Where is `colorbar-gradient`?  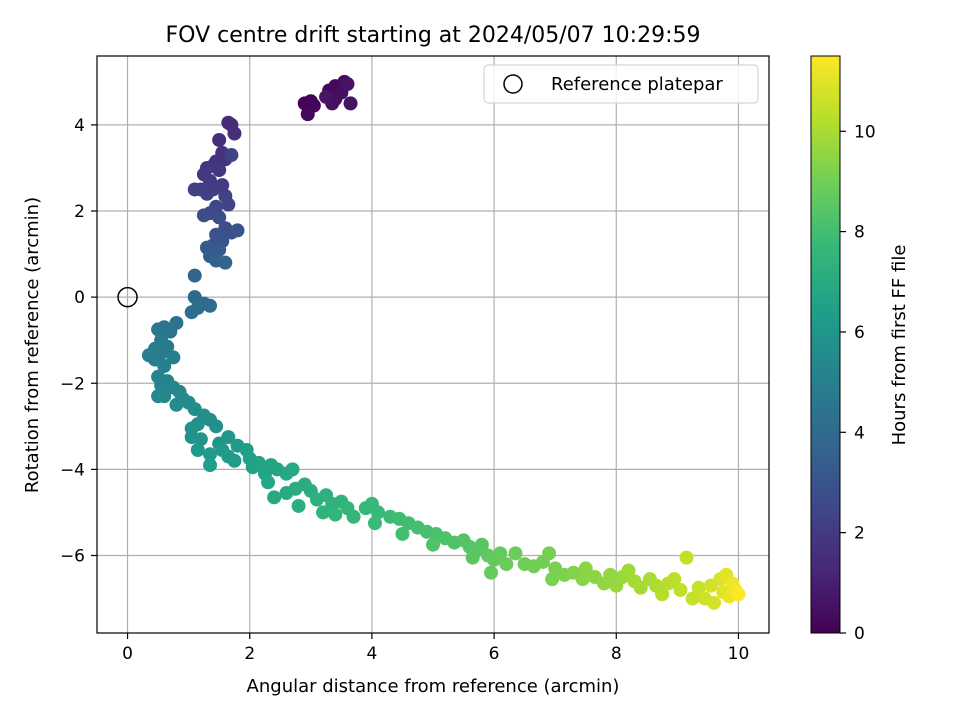 colorbar-gradient is located at coordinates (825, 344).